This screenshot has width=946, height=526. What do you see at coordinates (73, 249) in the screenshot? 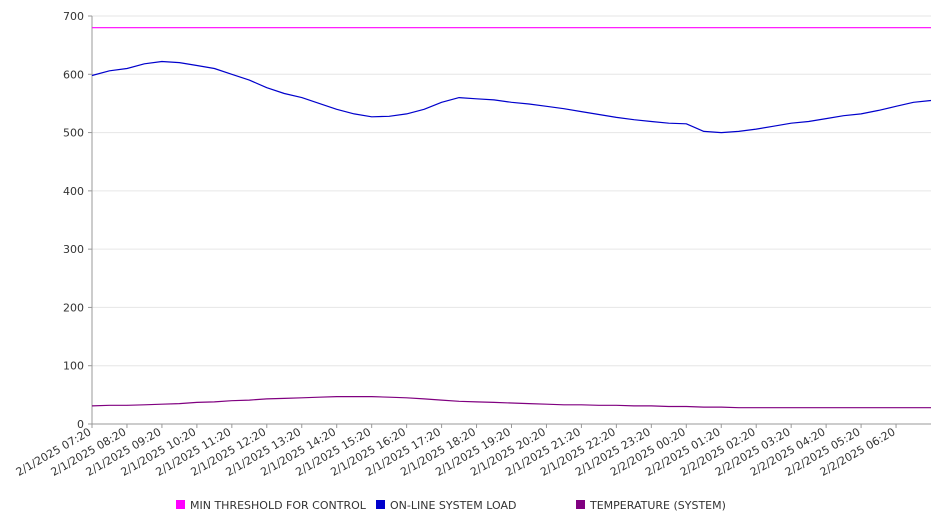
I see `y-tick-label: 300` at bounding box center [73, 249].